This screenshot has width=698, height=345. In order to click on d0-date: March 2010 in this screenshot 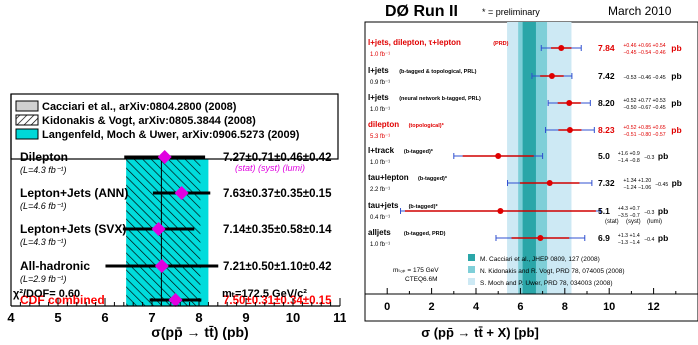, I will do `click(640, 11)`.